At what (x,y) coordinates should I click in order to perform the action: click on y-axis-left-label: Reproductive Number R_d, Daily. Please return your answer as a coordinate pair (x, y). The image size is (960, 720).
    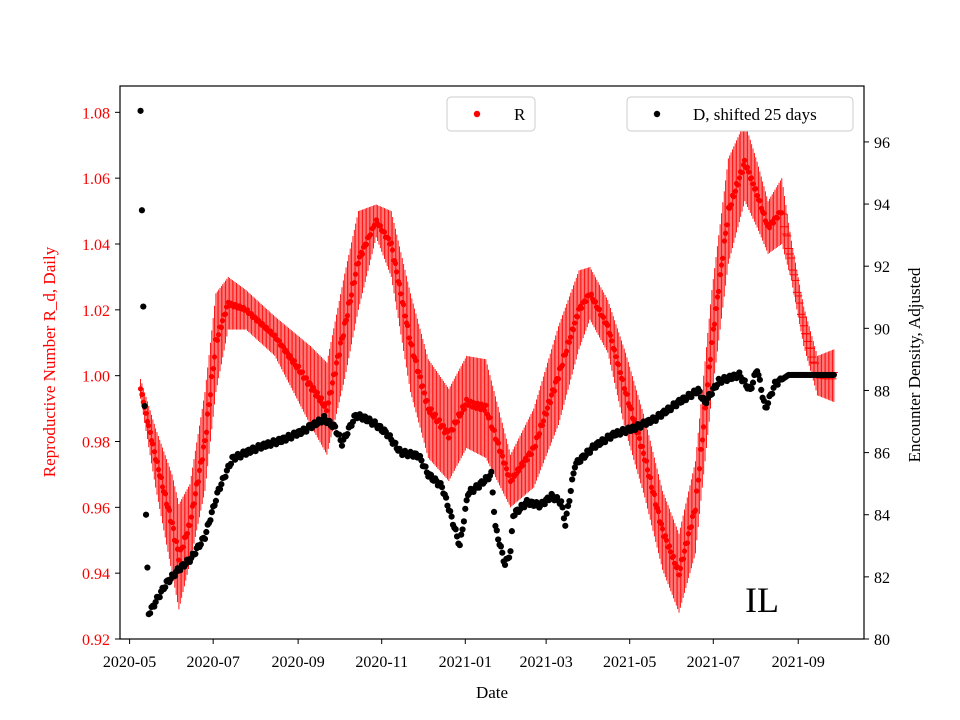
    Looking at the image, I should click on (49, 361).